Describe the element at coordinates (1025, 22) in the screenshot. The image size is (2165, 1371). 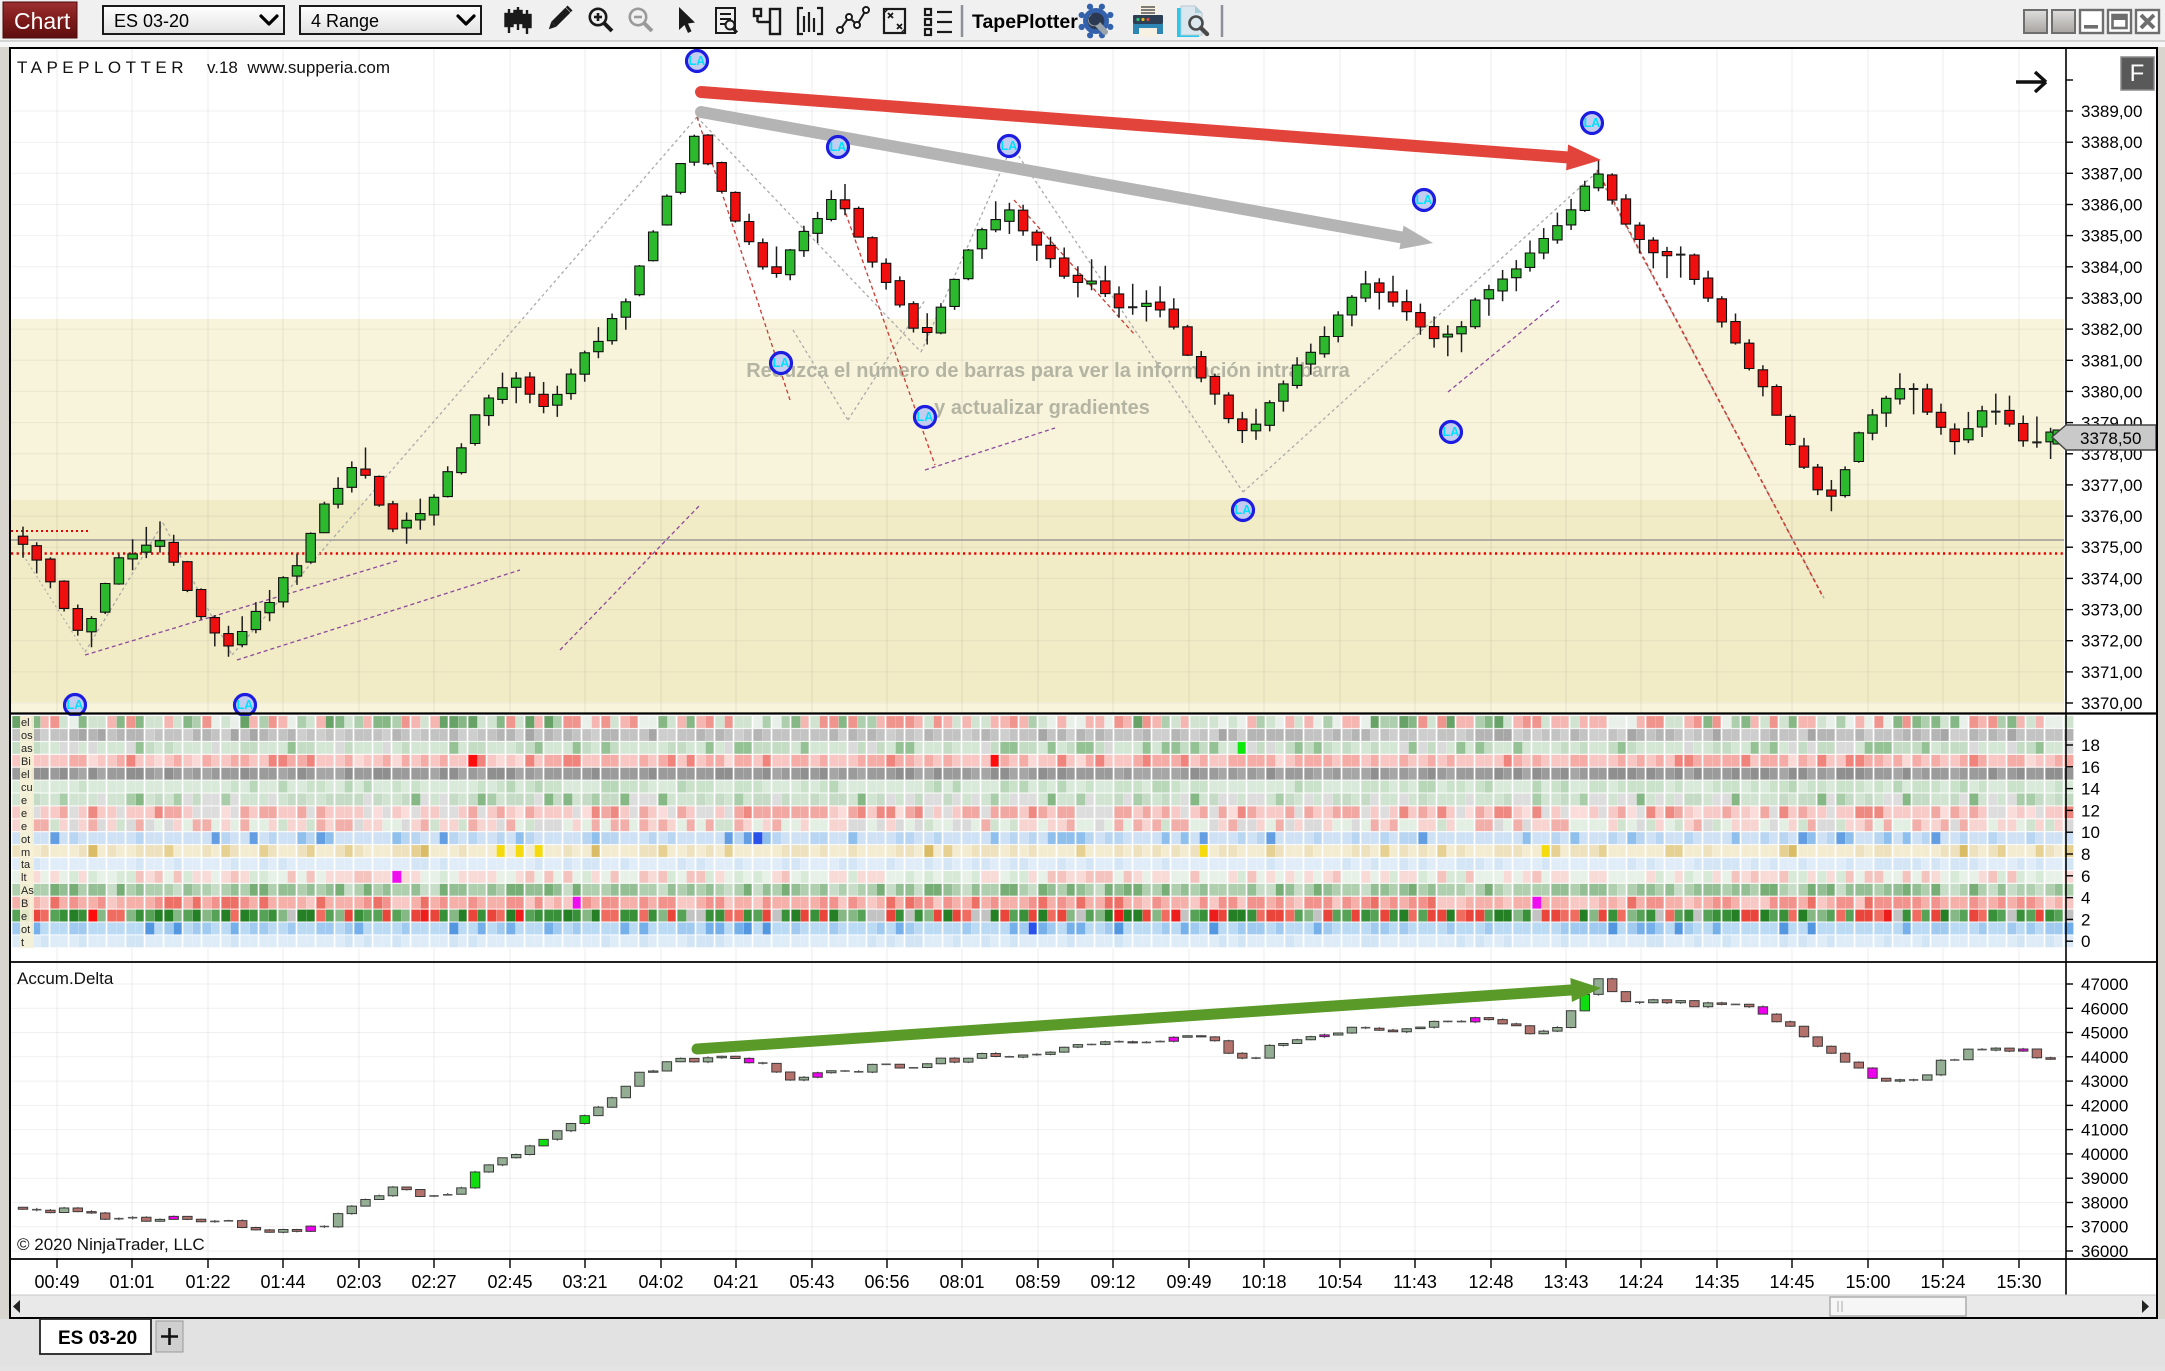
I see `svg-text: TapePlotter` at that location.